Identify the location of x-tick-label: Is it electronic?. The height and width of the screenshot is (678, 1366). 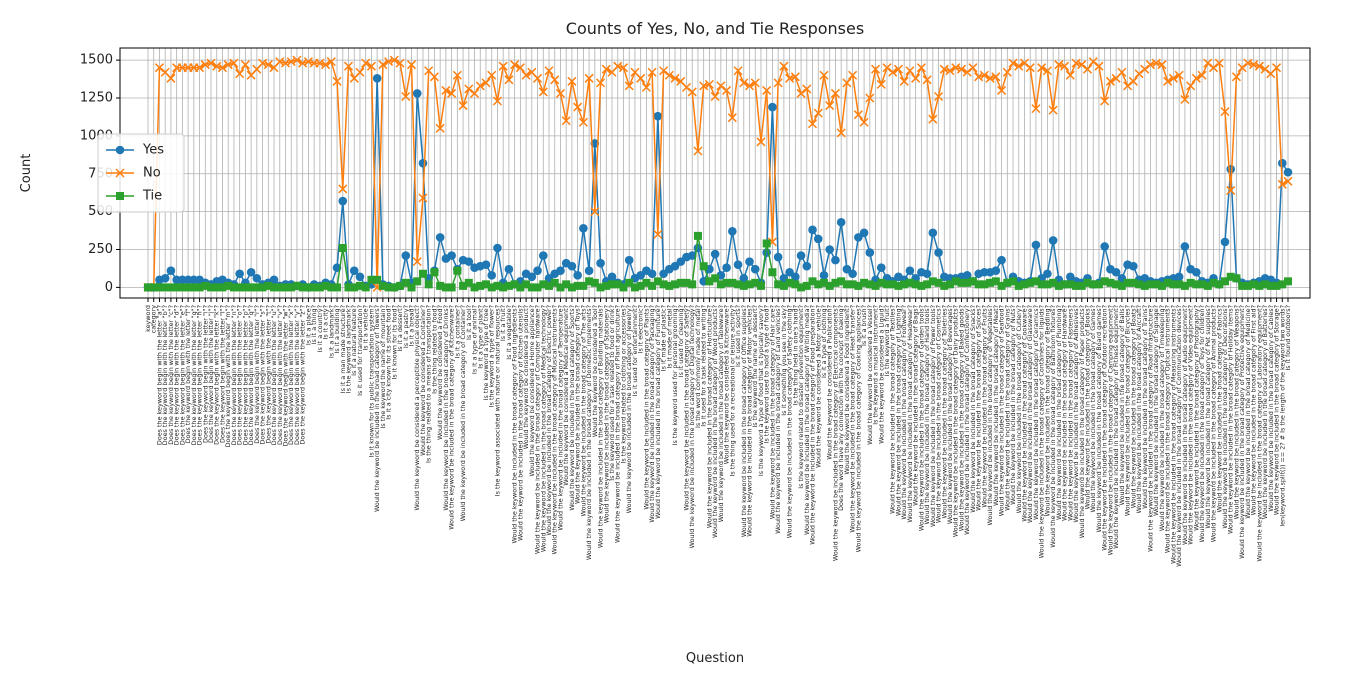
(641, 329).